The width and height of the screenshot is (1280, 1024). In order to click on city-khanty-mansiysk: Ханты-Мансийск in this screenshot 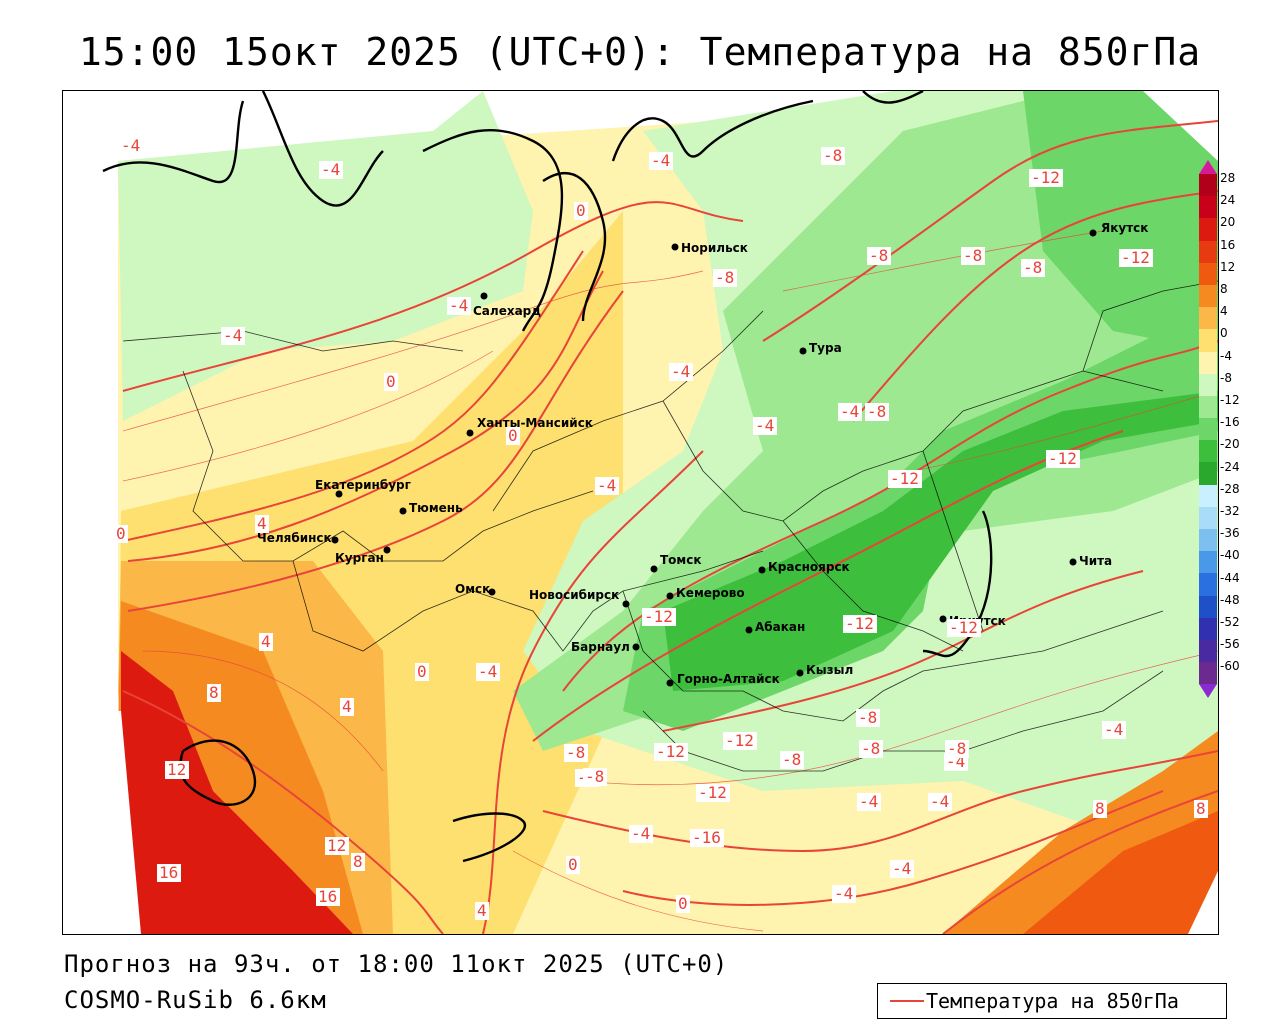, I will do `click(529, 426)`.